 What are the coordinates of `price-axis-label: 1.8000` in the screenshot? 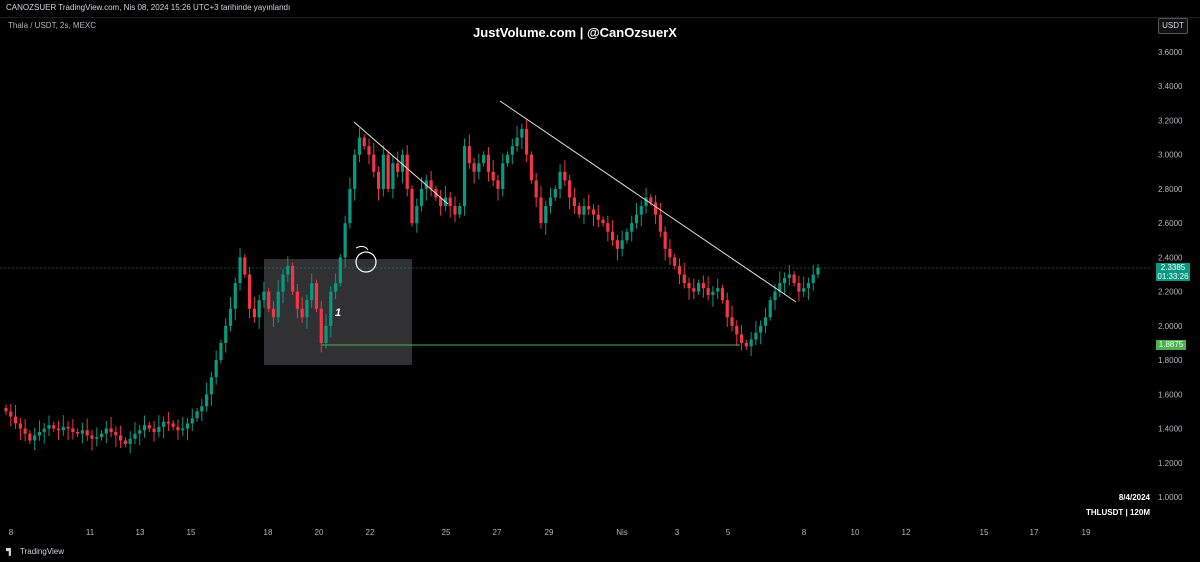 It's located at (1170, 360).